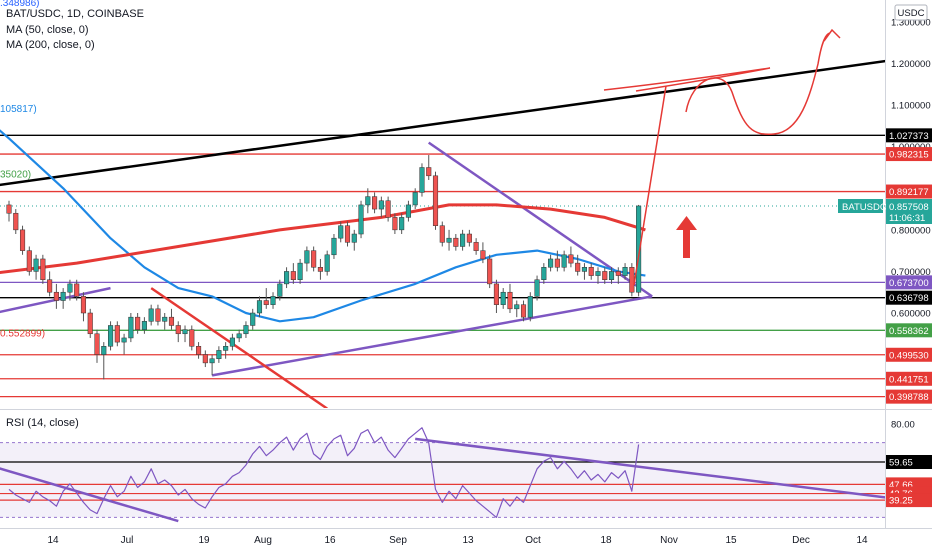  What do you see at coordinates (650, 185) in the screenshot?
I see `projection-line` at bounding box center [650, 185].